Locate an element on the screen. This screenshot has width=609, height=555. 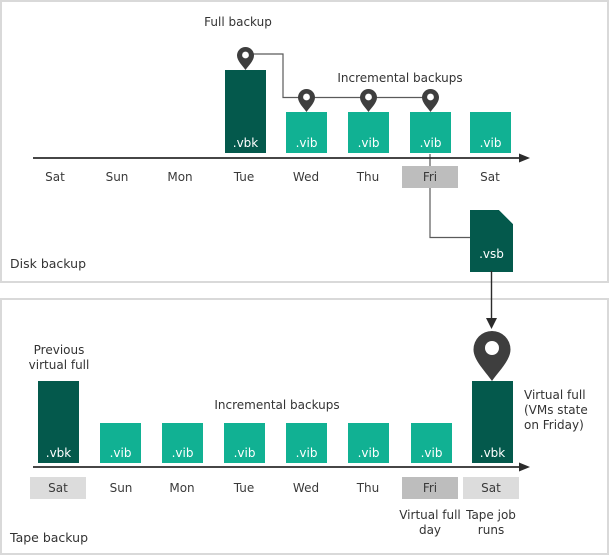
disk-day-label-sat2: Sat is located at coordinates (490, 177).